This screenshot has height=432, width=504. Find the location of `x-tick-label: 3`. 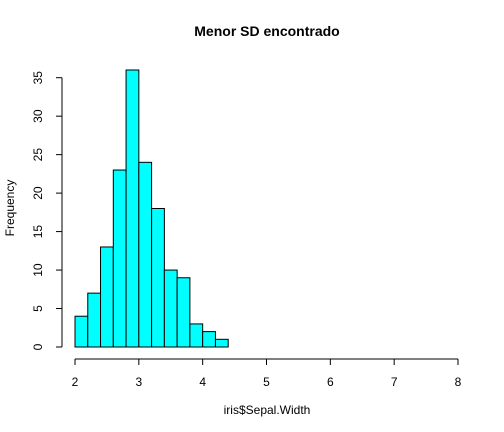

x-tick-label: 3 is located at coordinates (138, 382).